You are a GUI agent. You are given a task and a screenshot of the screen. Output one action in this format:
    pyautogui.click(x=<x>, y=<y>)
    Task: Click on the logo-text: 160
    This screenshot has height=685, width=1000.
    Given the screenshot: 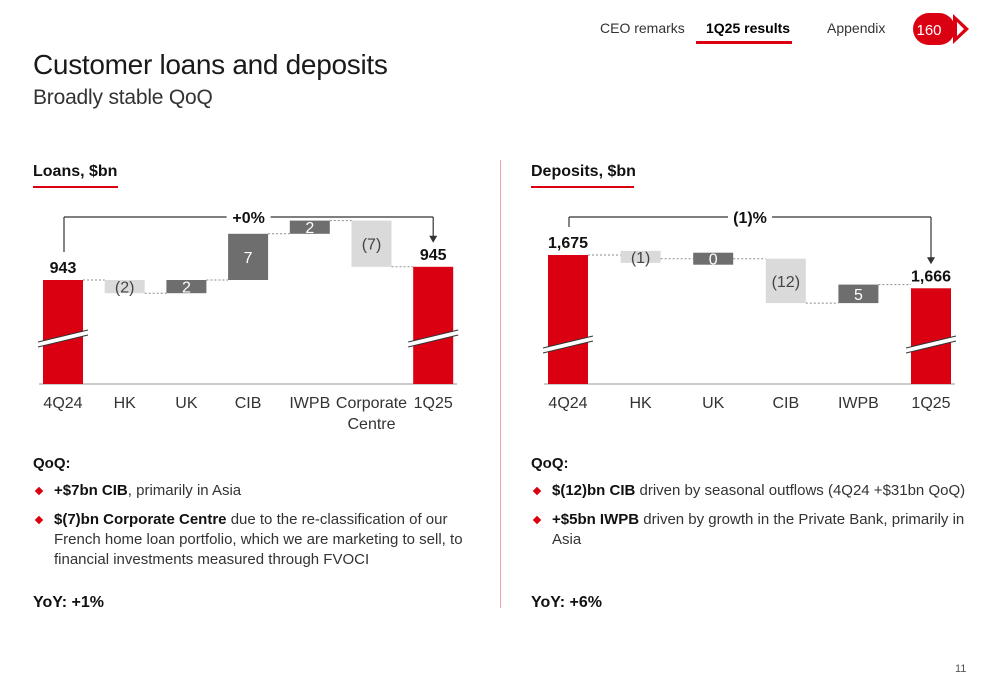 What is the action you would take?
    pyautogui.click(x=928, y=30)
    